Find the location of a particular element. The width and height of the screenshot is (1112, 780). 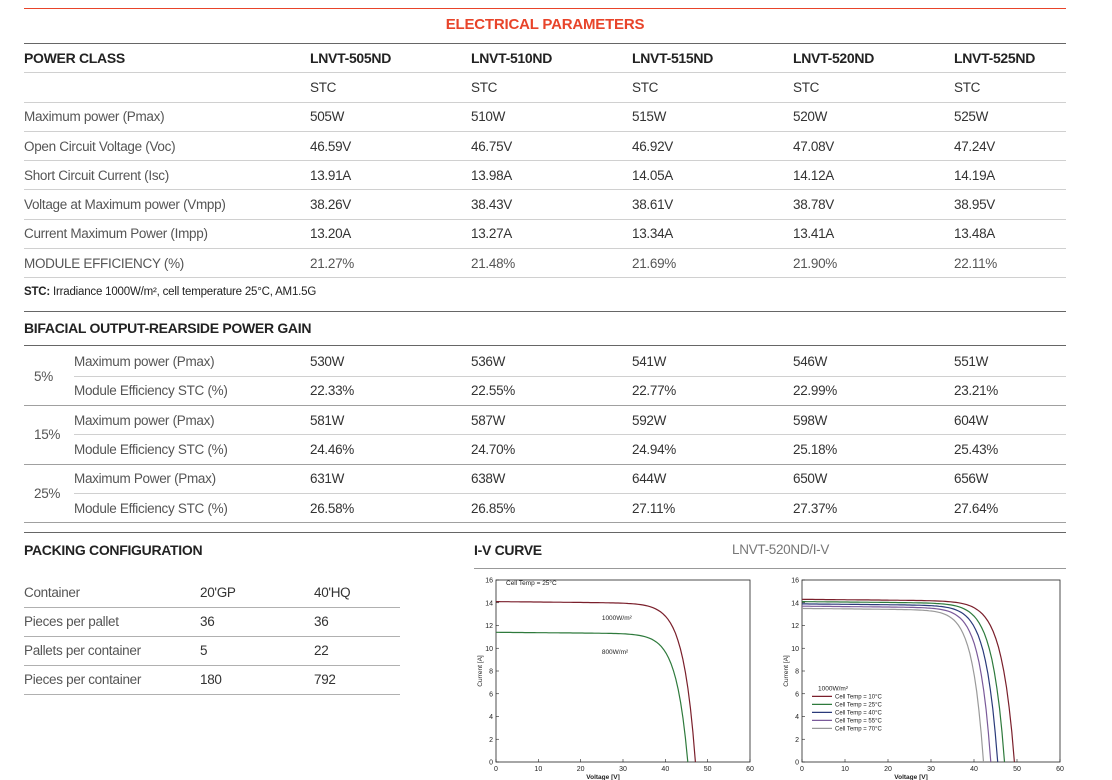

y-tick-label: 6 is located at coordinates (797, 694).